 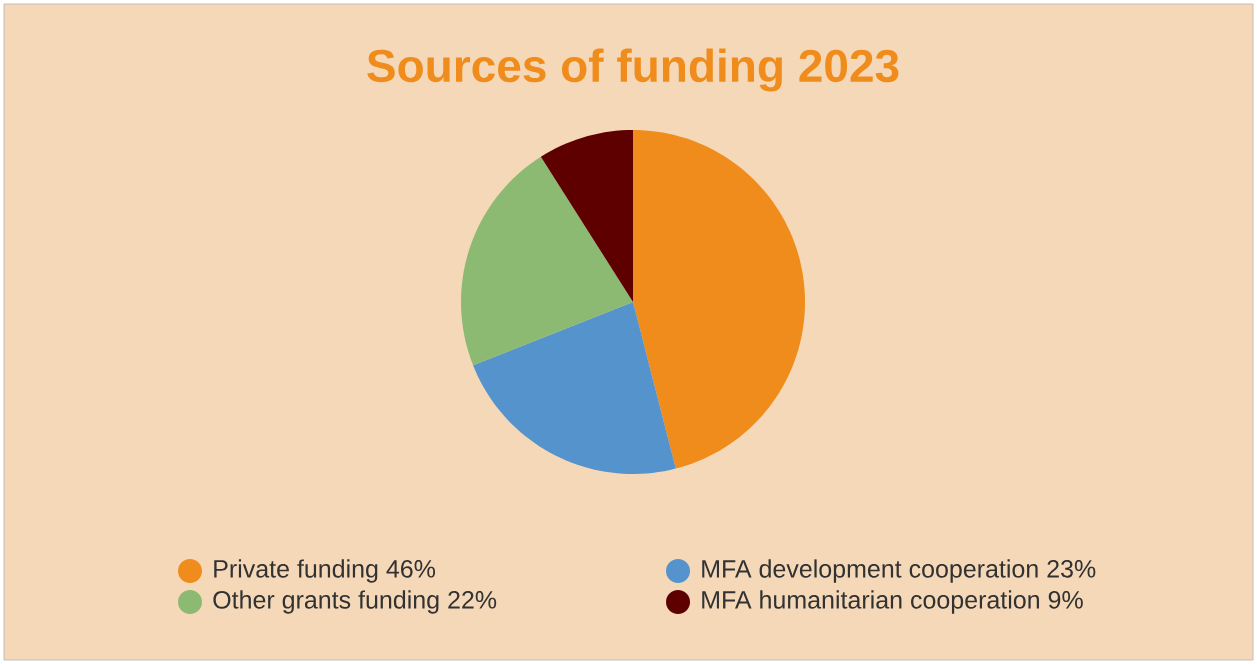 I want to click on chart-title: Sources of funding 2023, so click(x=633, y=70).